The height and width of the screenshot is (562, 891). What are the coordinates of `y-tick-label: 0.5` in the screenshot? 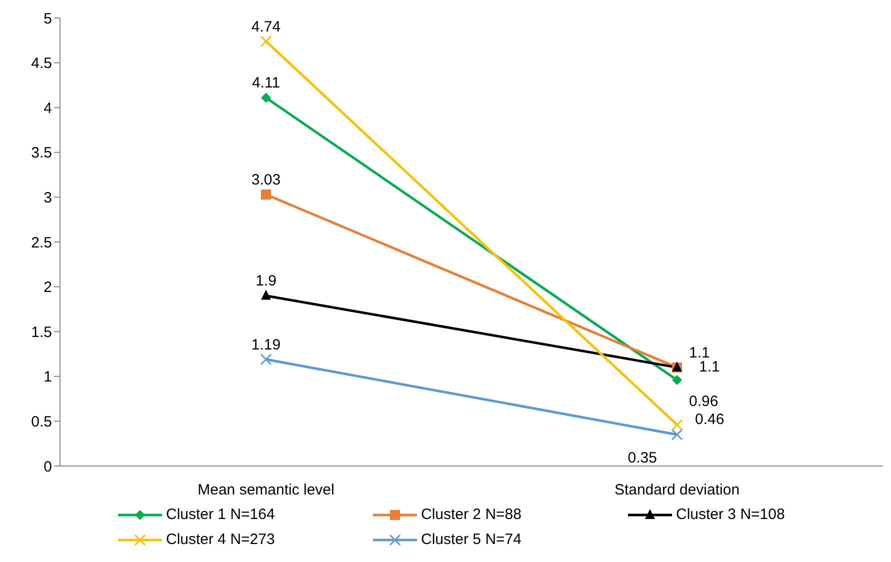 It's located at (41, 422).